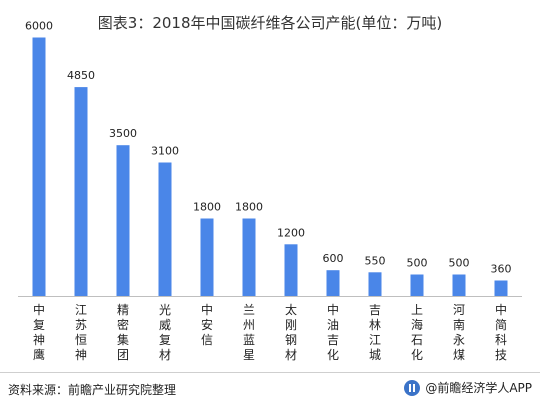  What do you see at coordinates (333, 258) in the screenshot?
I see `bar-value-label: 600` at bounding box center [333, 258].